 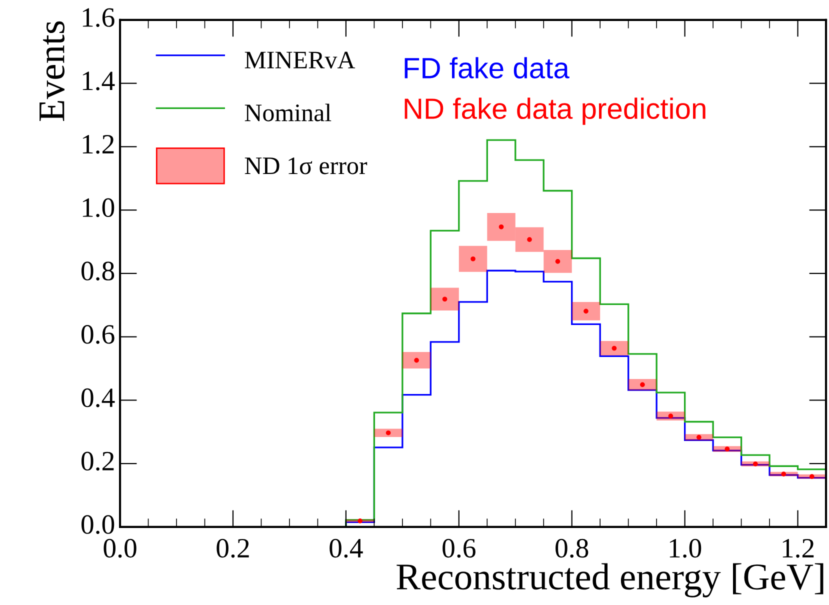 I want to click on y-tick-label: 0.0, so click(x=98, y=524).